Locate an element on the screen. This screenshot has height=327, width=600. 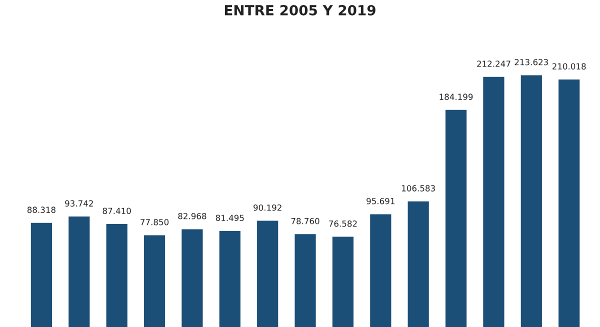
data-label: 88.318 is located at coordinates (41, 209).